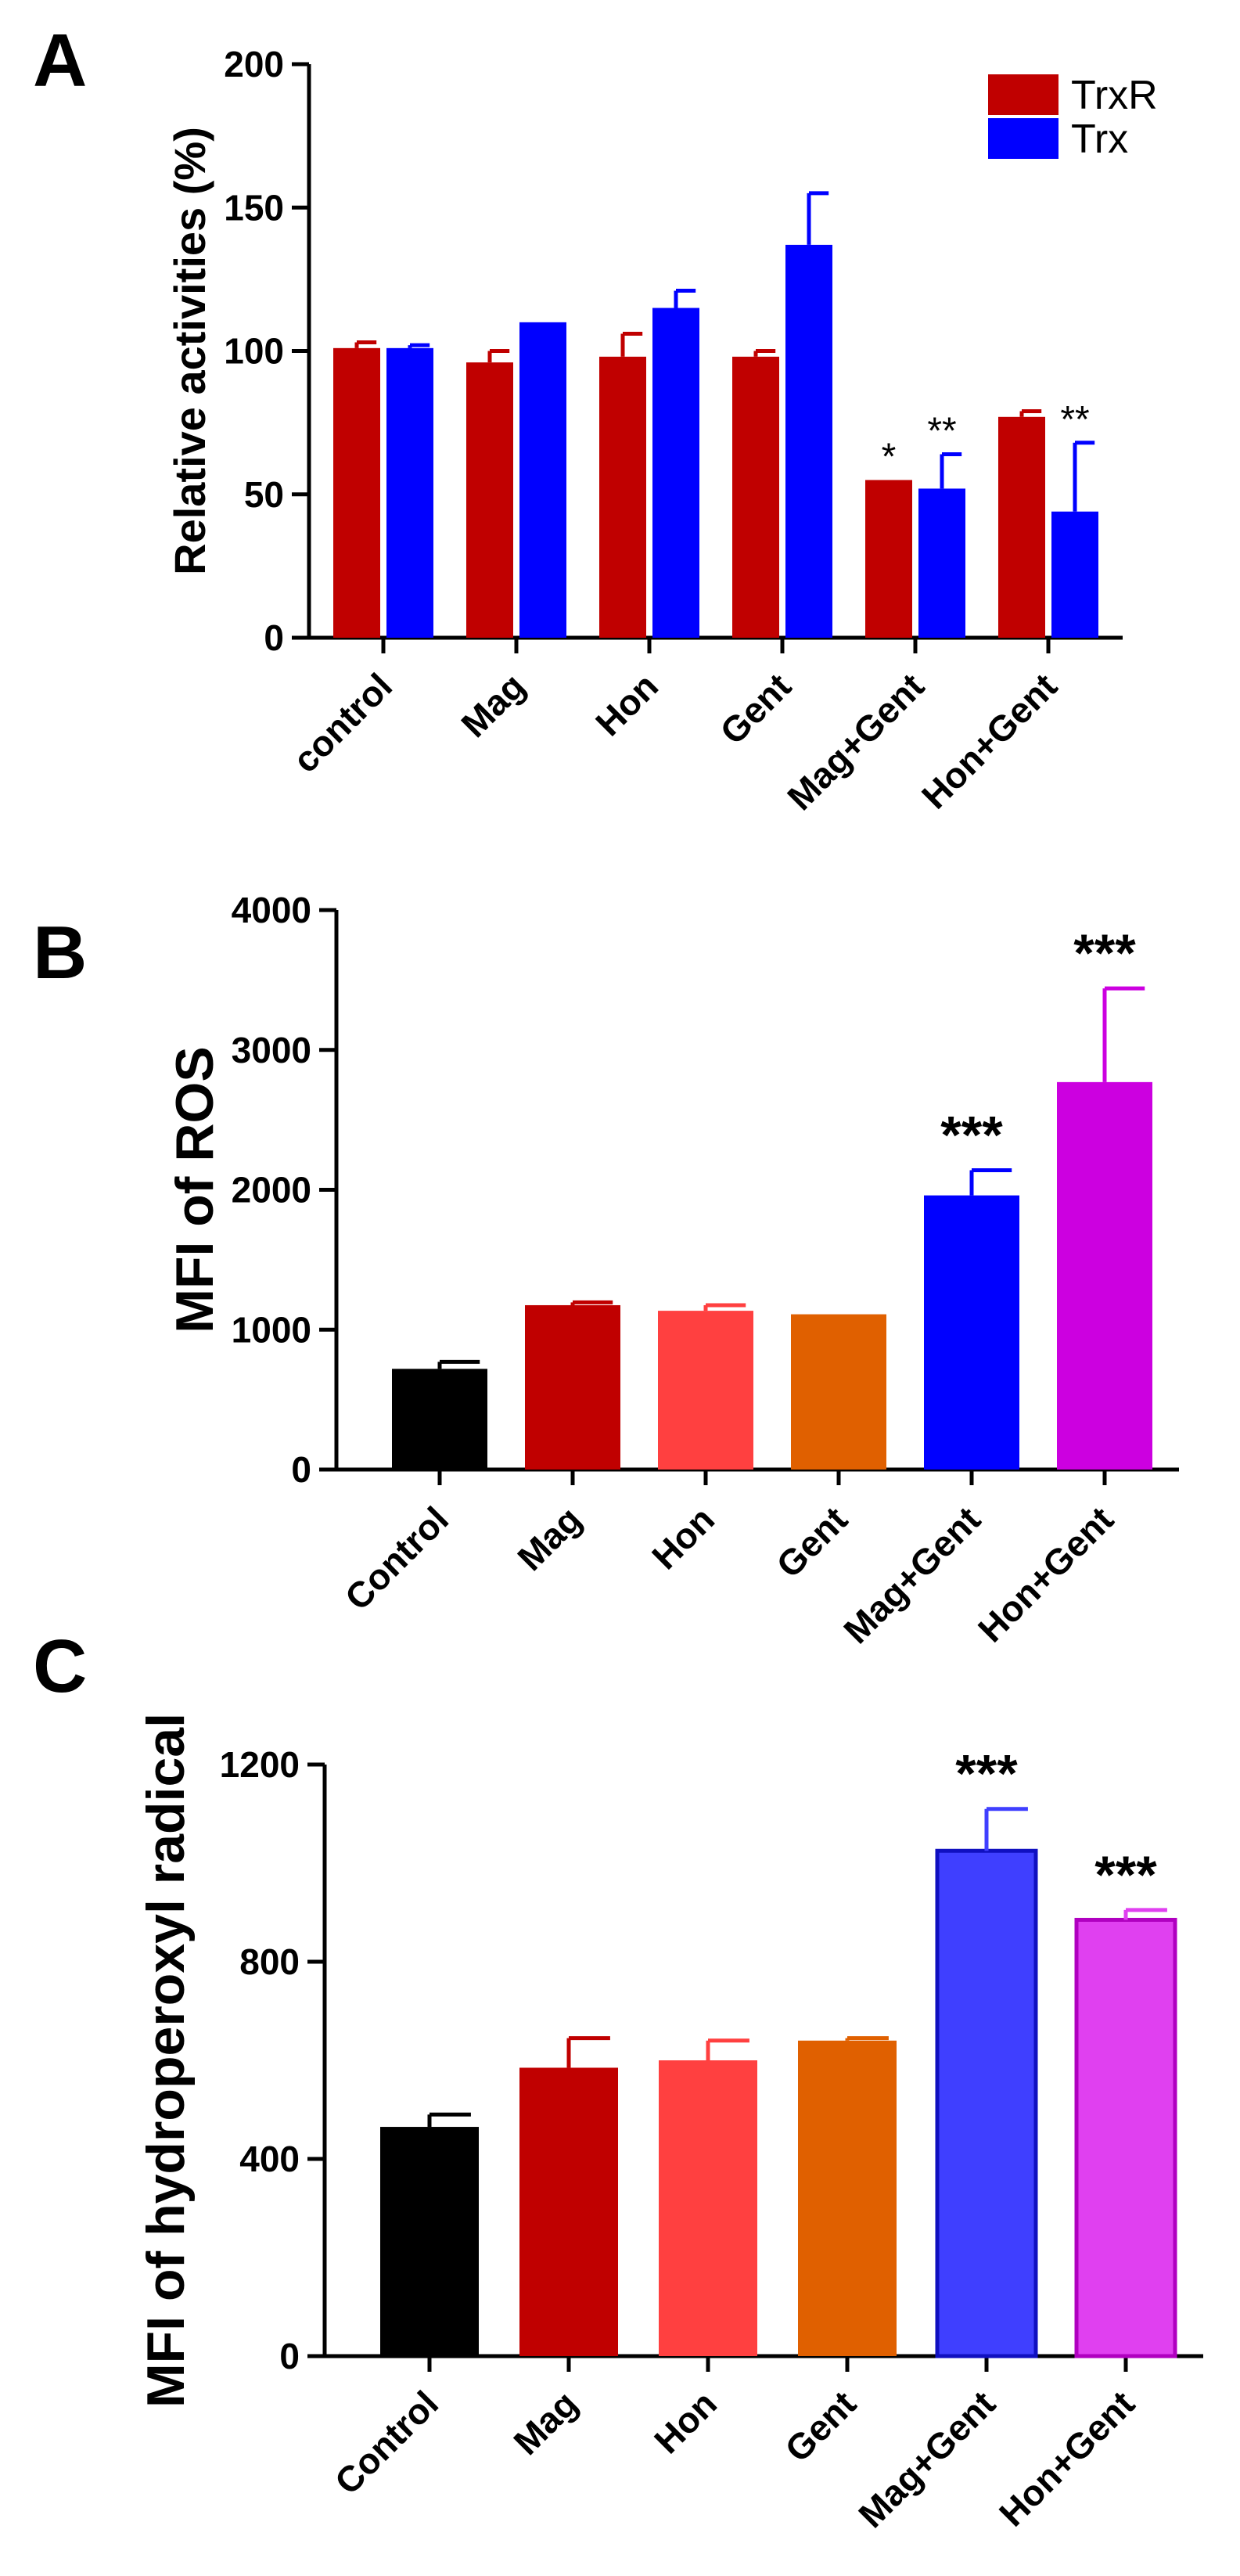 This screenshot has width=1240, height=2576. Describe the element at coordinates (808, 441) in the screenshot. I see `bar-trx-gent` at that location.